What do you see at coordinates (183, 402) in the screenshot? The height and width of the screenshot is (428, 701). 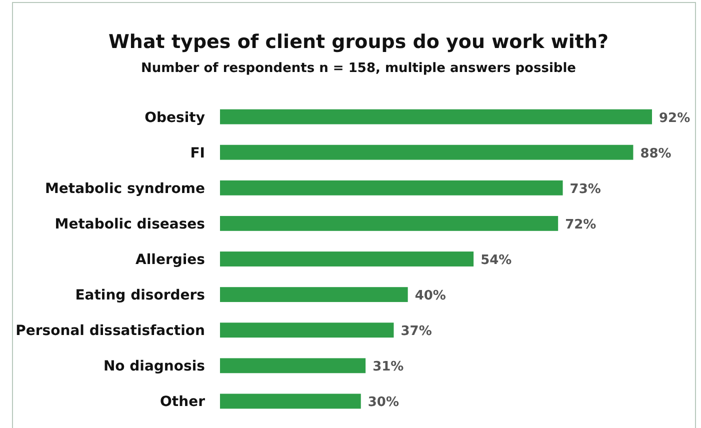 I see `y-tick-label: Other` at bounding box center [183, 402].